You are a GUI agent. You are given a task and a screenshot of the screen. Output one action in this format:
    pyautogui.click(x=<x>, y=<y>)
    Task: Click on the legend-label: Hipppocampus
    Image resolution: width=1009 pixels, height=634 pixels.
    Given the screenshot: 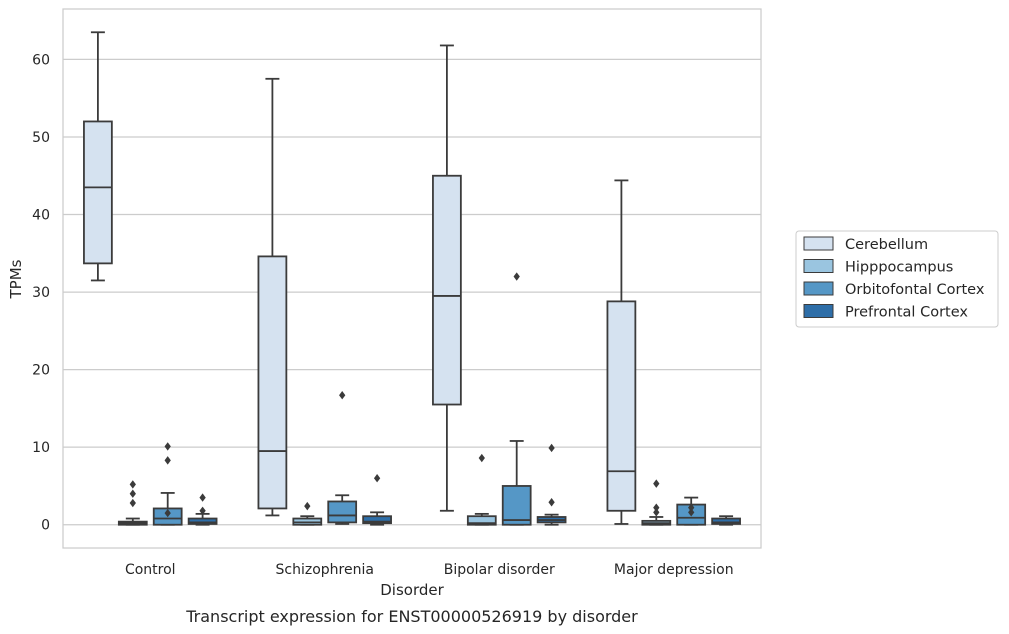 What is the action you would take?
    pyautogui.click(x=899, y=268)
    